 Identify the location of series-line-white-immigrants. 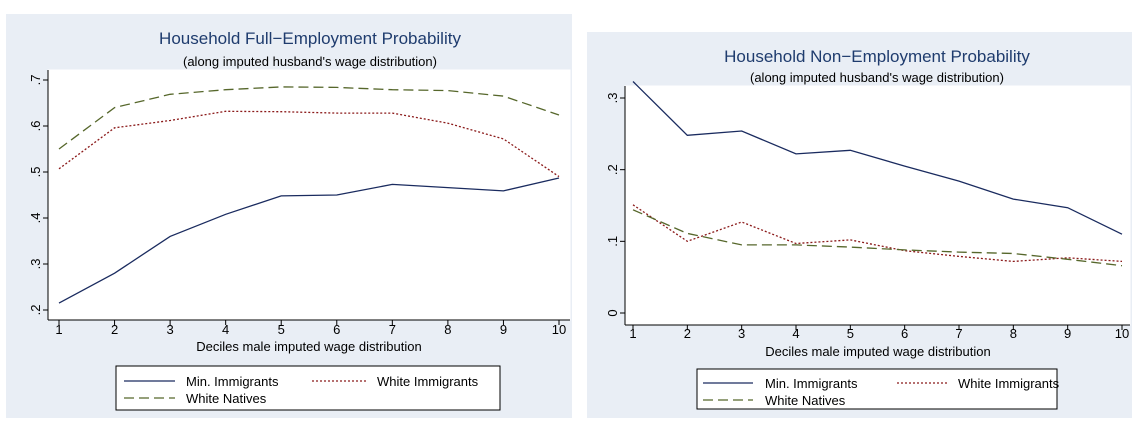
(309, 144).